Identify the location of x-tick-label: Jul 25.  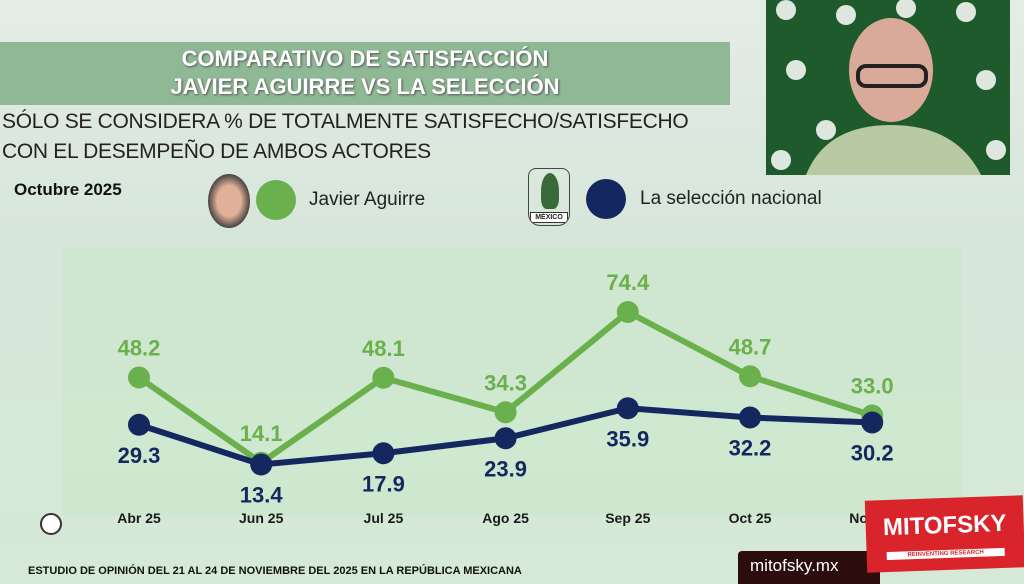
(384, 518).